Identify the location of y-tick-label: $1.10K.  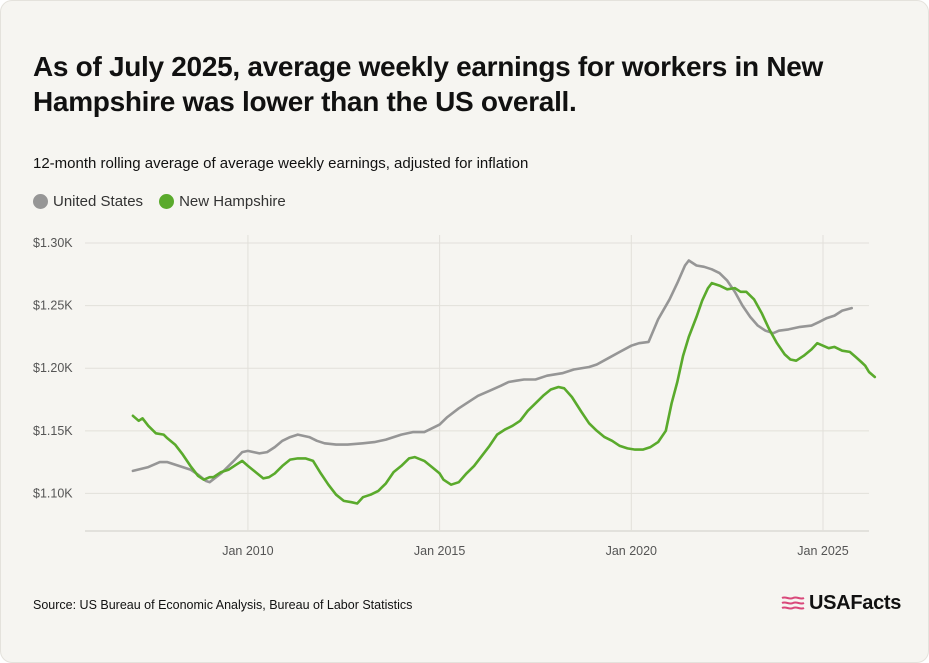
(53, 493).